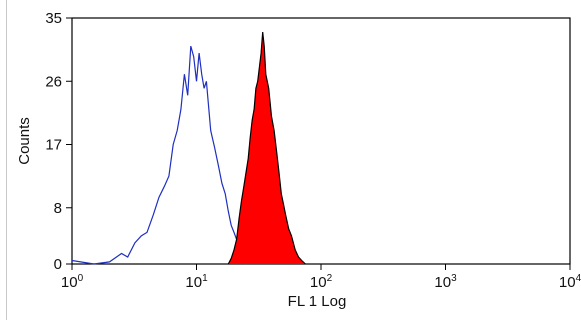 Image resolution: width=581 pixels, height=320 pixels. Describe the element at coordinates (6, 160) in the screenshot. I see `image-left-border` at that location.